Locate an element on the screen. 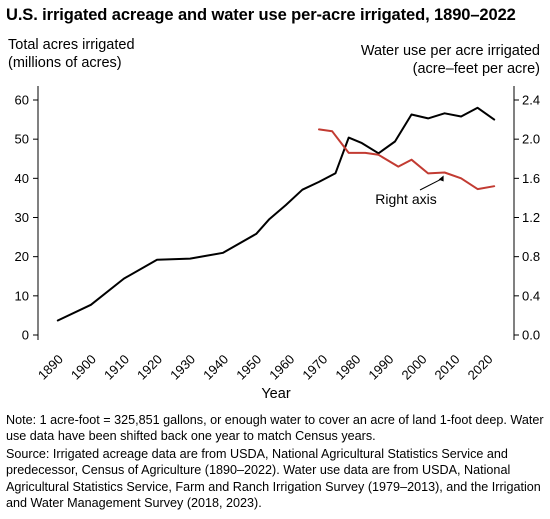 The width and height of the screenshot is (550, 519). left-tick-label: 0 is located at coordinates (25, 335).